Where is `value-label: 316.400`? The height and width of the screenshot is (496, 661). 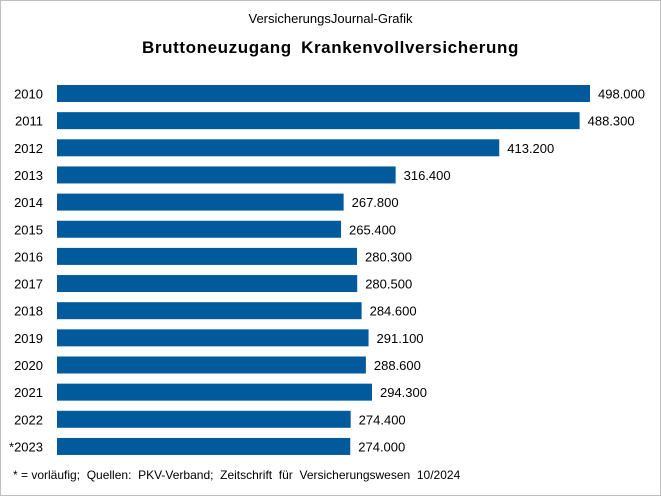
value-label: 316.400 is located at coordinates (427, 175).